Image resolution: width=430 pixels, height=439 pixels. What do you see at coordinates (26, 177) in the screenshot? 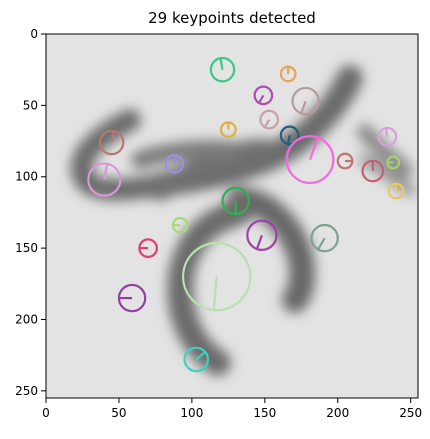
I see `y-tick-label: 100` at bounding box center [26, 177].